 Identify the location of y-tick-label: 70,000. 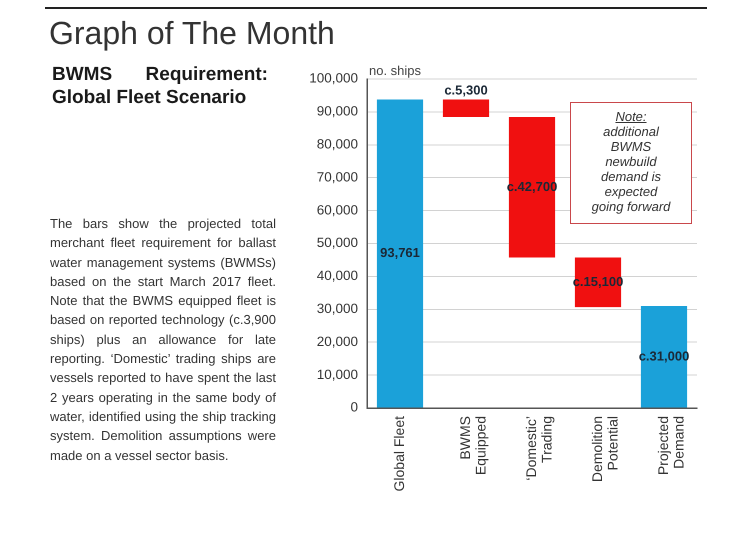
(337, 176).